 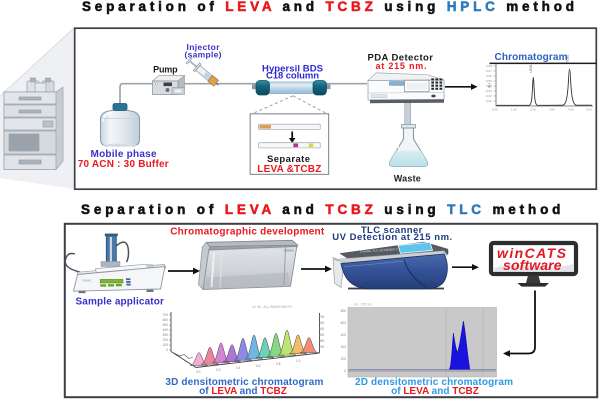 What do you see at coordinates (344, 311) in the screenshot?
I see `svg-text: 800` at bounding box center [344, 311].